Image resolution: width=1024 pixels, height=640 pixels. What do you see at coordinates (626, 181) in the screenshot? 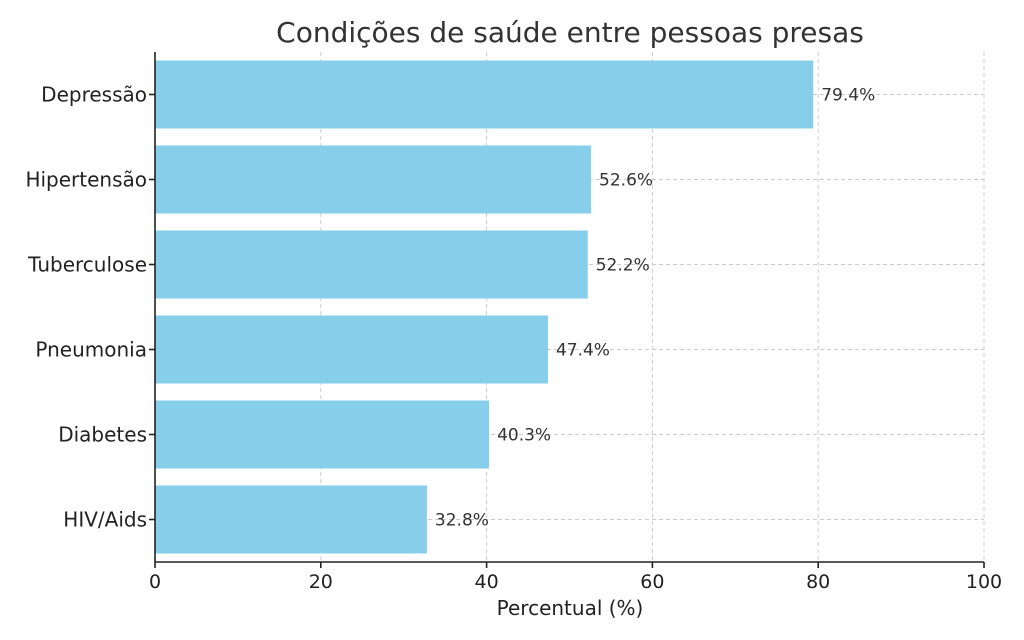
I see `bar-value-label: 52.6%` at bounding box center [626, 181].